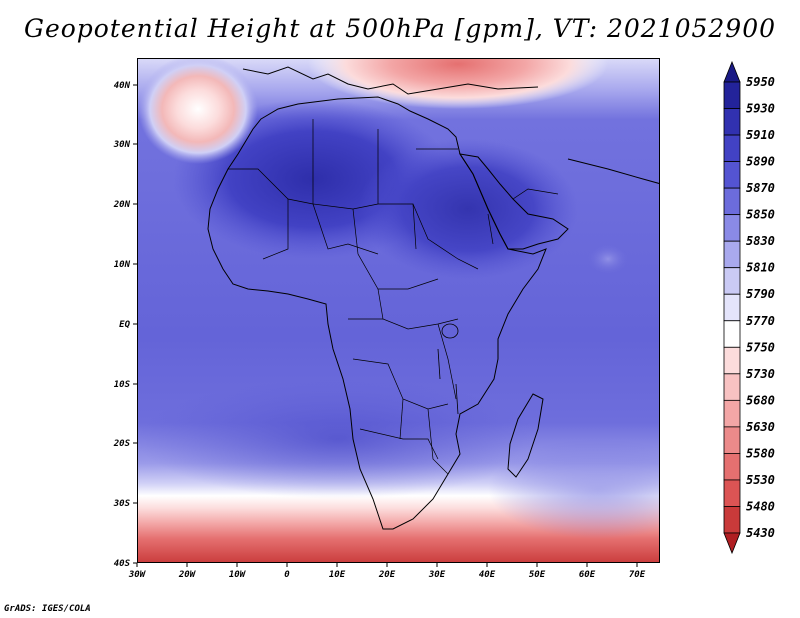  I want to click on colorbar-swatches, so click(732, 307).